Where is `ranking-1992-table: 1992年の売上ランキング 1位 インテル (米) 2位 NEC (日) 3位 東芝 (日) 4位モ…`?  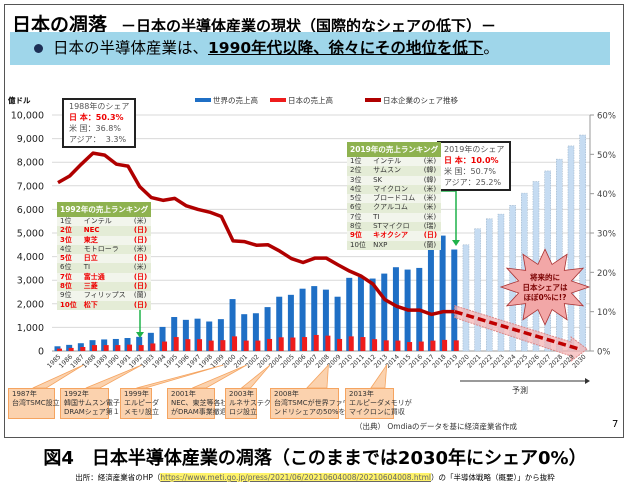 ranking-1992-table: 1992年の売上ランキング 1位 インテル (米) 2位 NEC (日) 3位 東芝 (日) 4位モ… is located at coordinates (104, 256).